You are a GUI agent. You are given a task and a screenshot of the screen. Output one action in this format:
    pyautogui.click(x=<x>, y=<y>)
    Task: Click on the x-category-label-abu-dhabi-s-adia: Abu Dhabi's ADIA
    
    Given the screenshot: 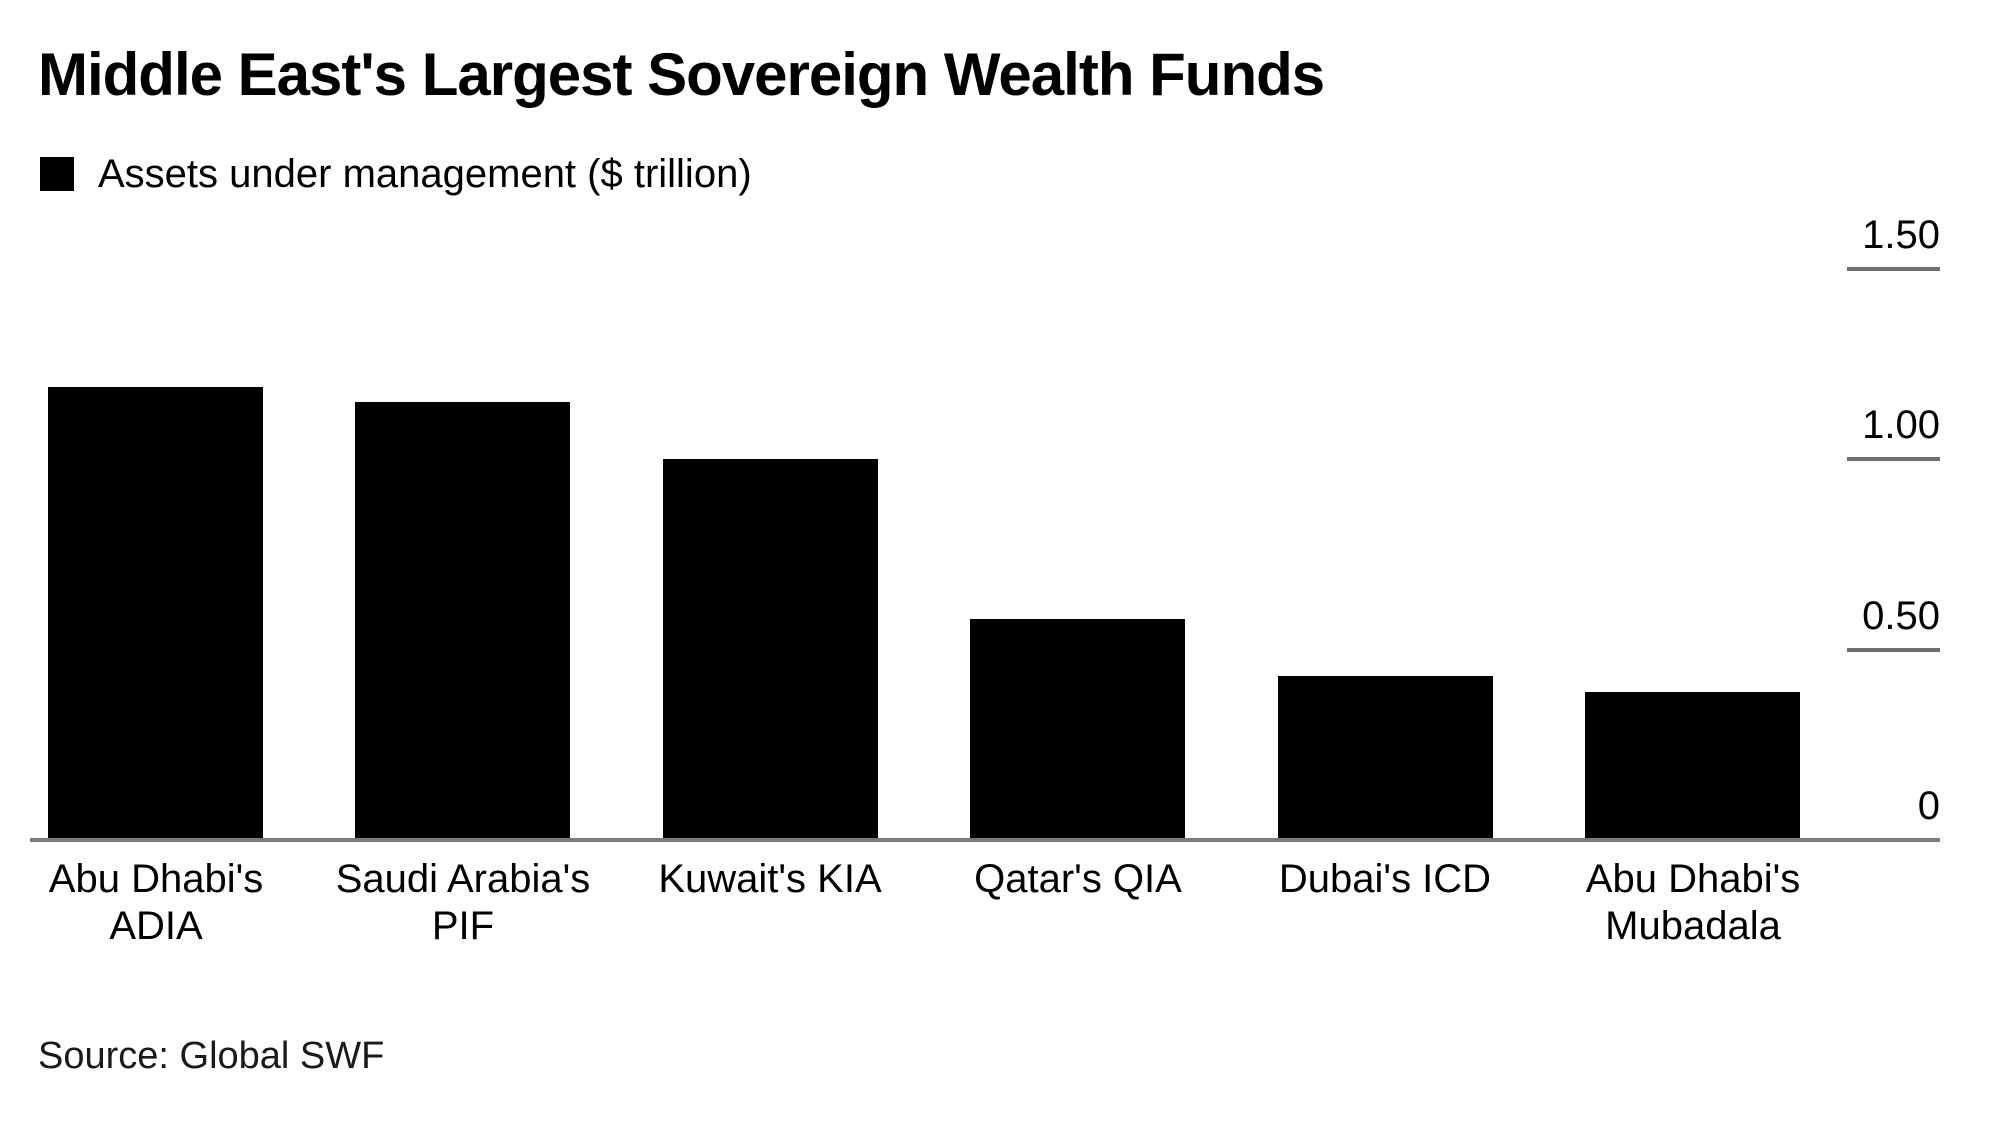 What is the action you would take?
    pyautogui.click(x=158, y=903)
    